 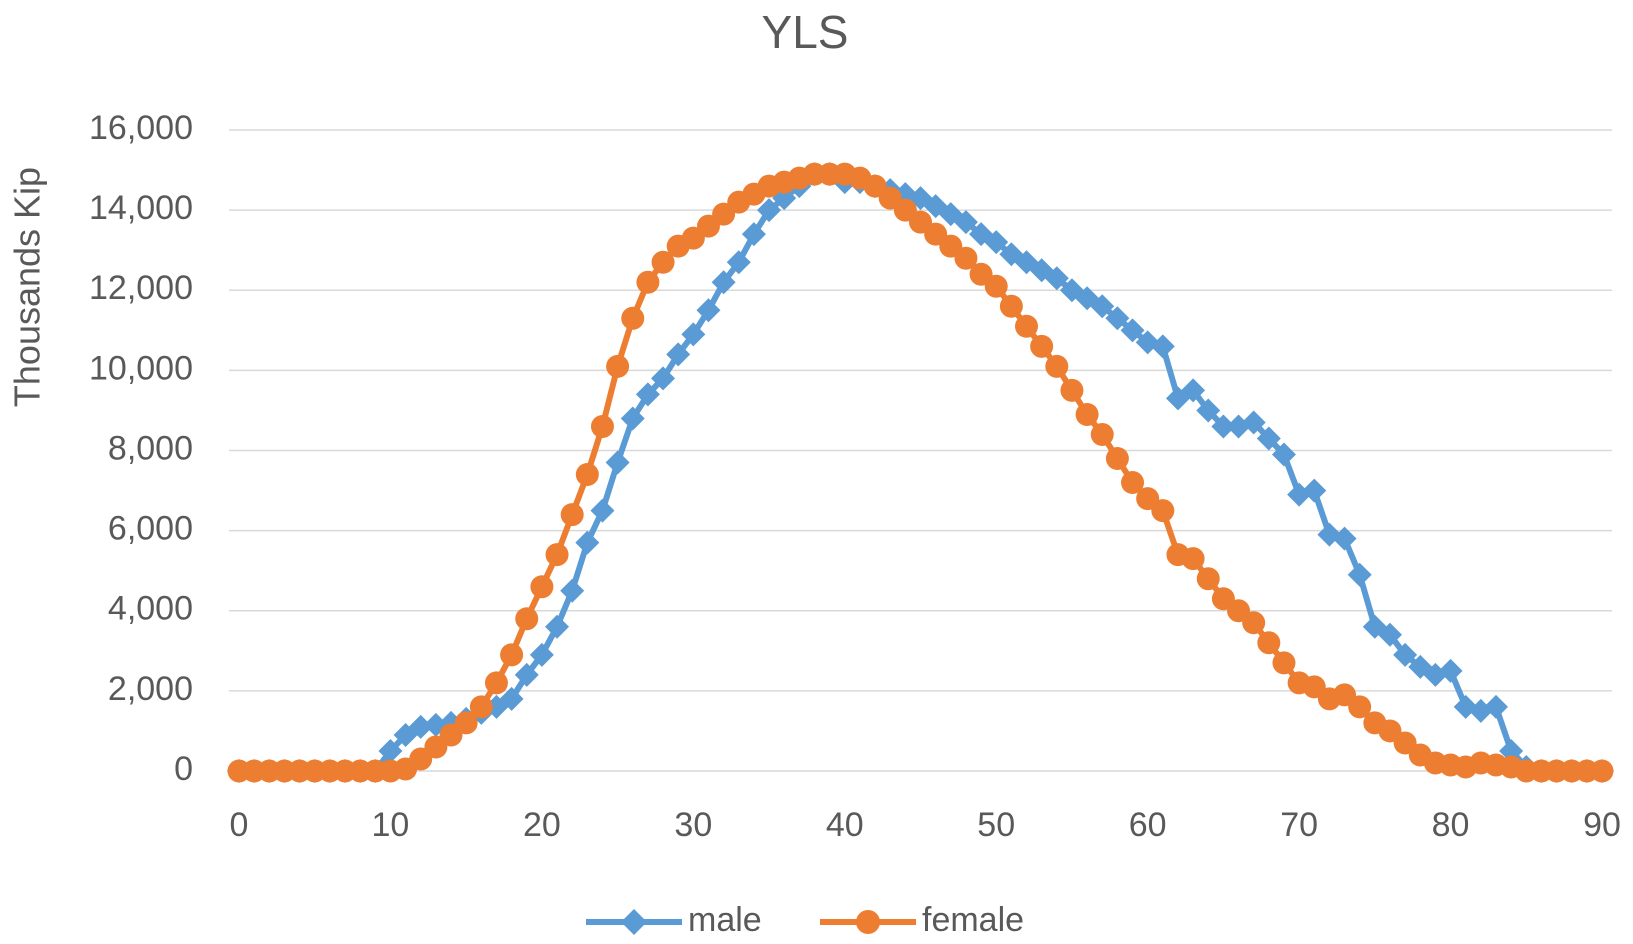 I want to click on x-tick-label: 80, so click(x=1451, y=825).